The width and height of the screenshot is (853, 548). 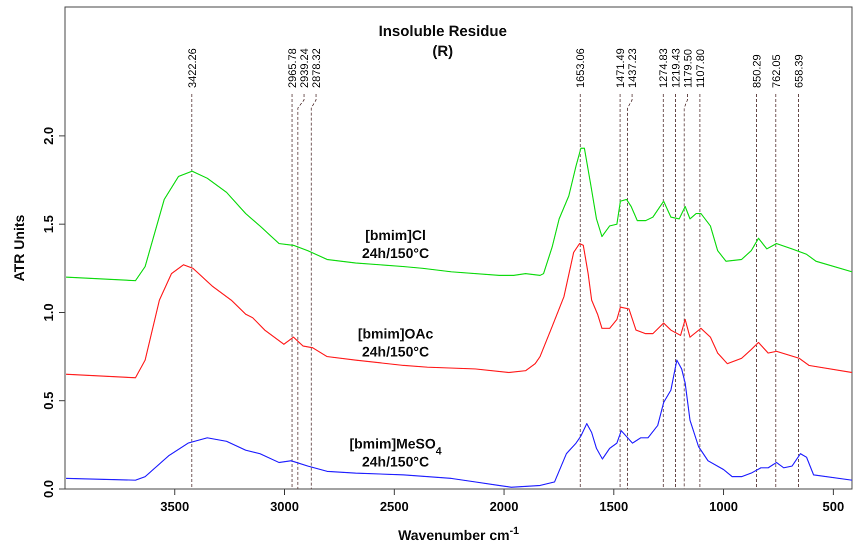 I want to click on ref-line-label: 850.29, so click(x=757, y=71).